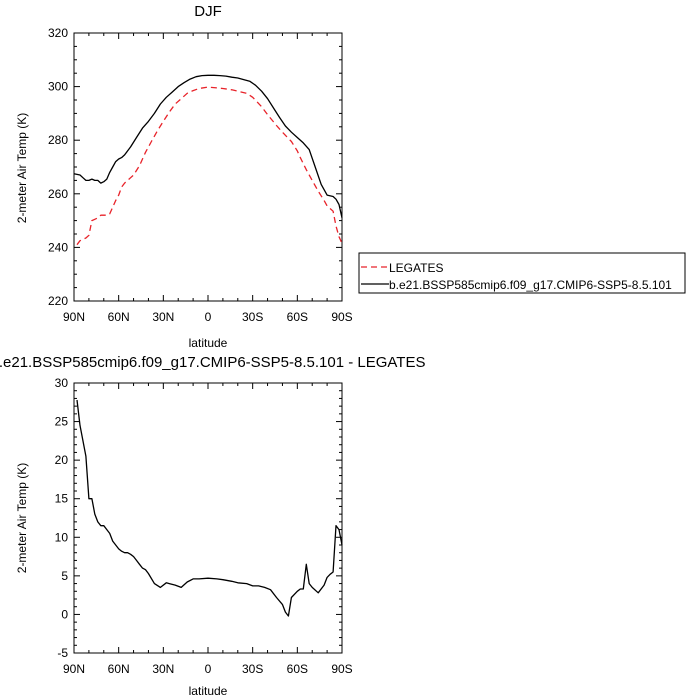 This screenshot has width=700, height=700. Describe the element at coordinates (62, 383) in the screenshot. I see `bottom-y-tick-label: 30` at that location.